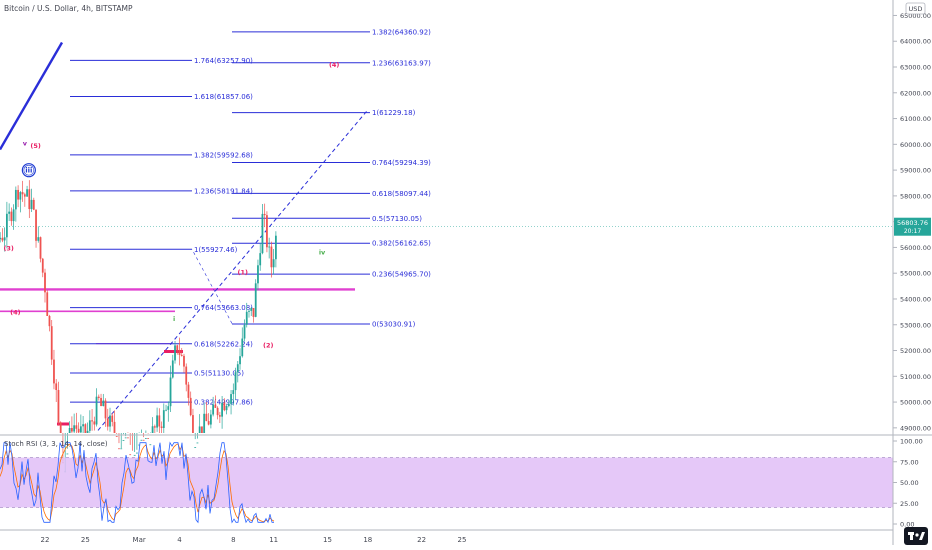 The width and height of the screenshot is (932, 550). What do you see at coordinates (915, 16) in the screenshot?
I see `price-tick-label: 65000.00` at bounding box center [915, 16].